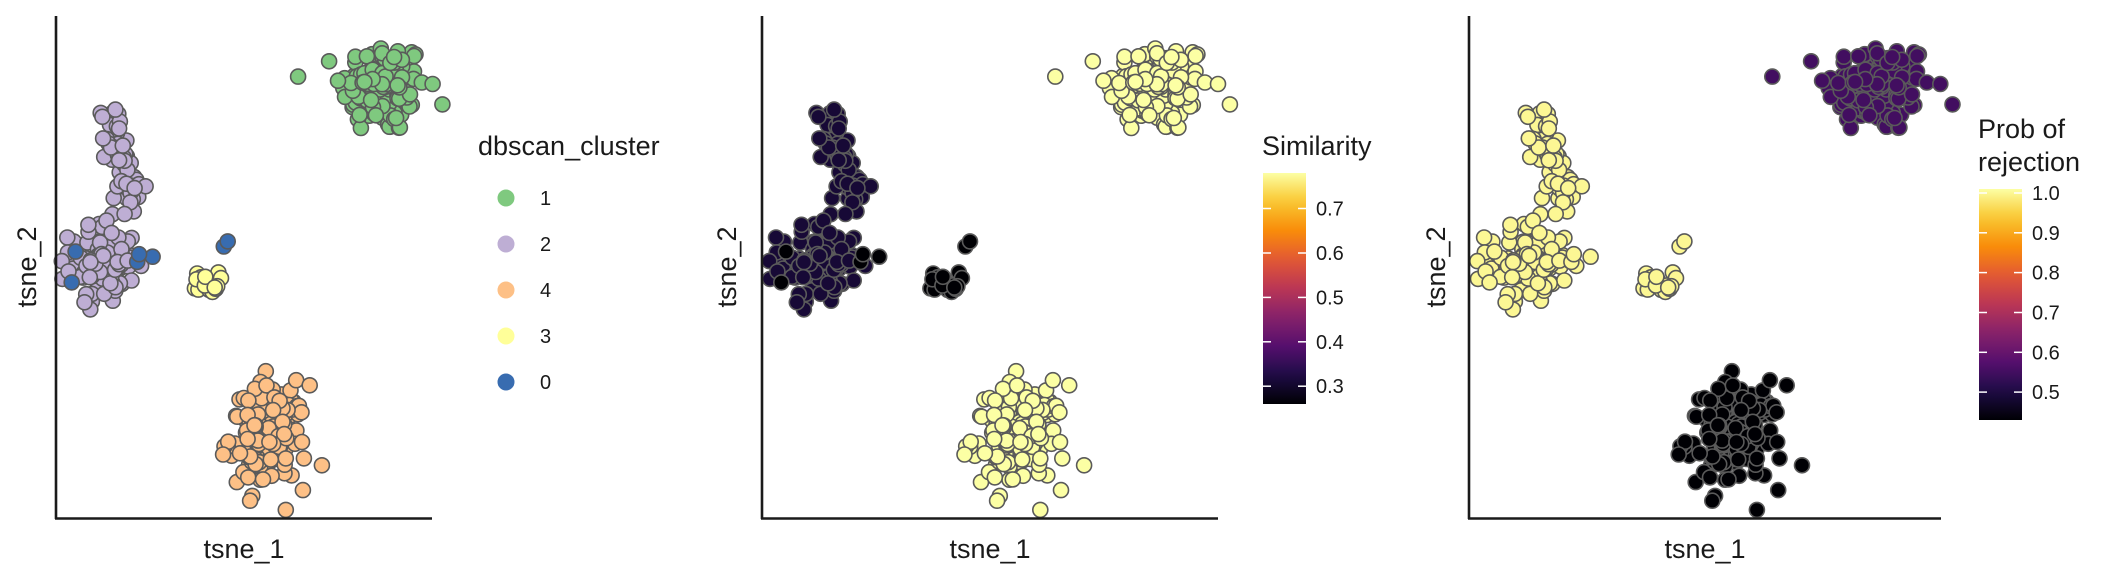 Image resolution: width=2112 pixels, height=576 pixels. Describe the element at coordinates (569, 146) in the screenshot. I see `legend-title: dbscan_cluster` at that location.